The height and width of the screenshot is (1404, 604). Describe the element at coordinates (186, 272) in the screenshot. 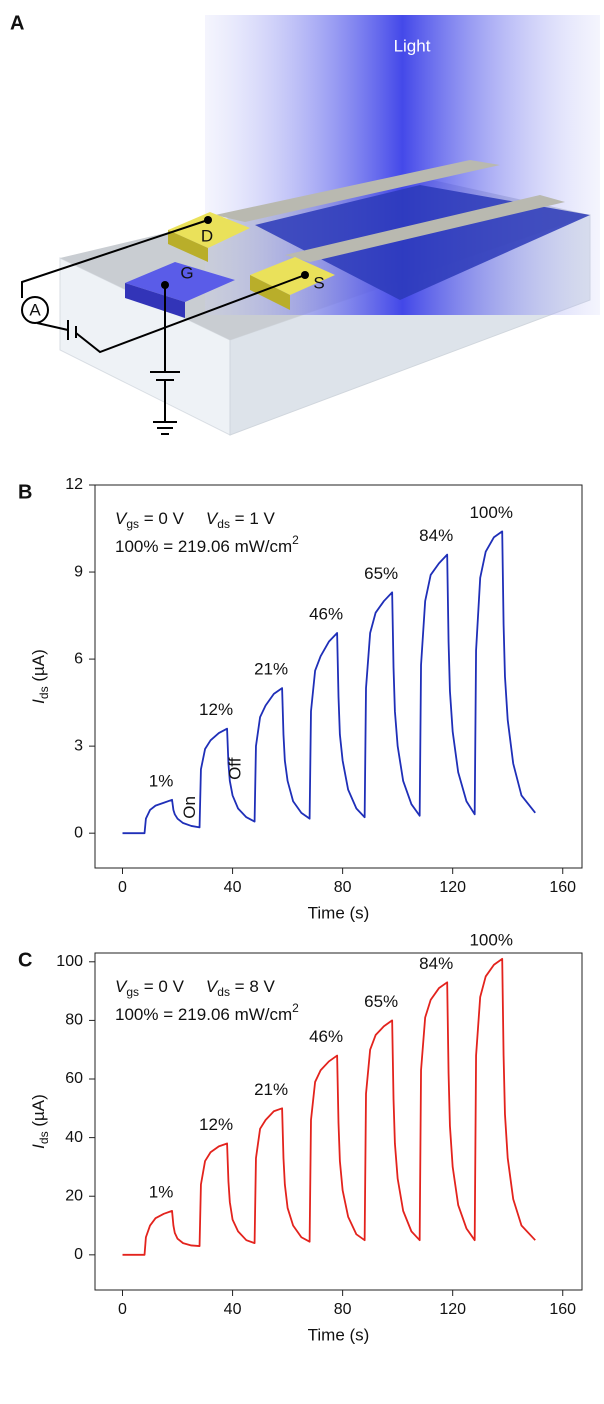

I see `electrode-label: G` at that location.